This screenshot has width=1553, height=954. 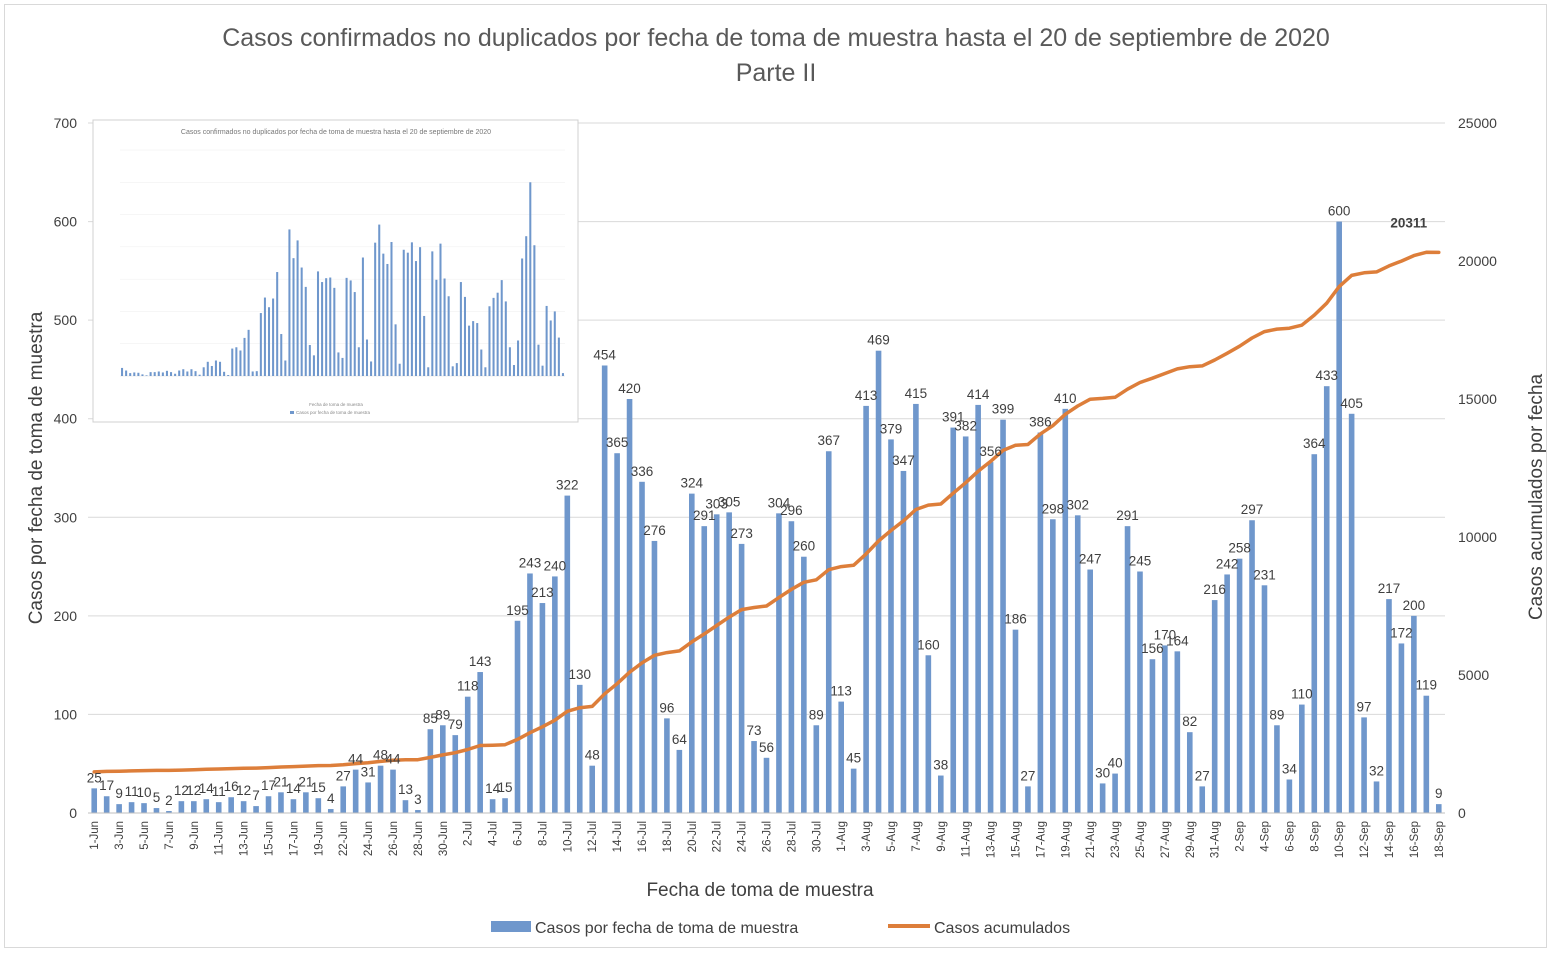 I want to click on x-tick-label: 28-Jul, so click(x=792, y=836).